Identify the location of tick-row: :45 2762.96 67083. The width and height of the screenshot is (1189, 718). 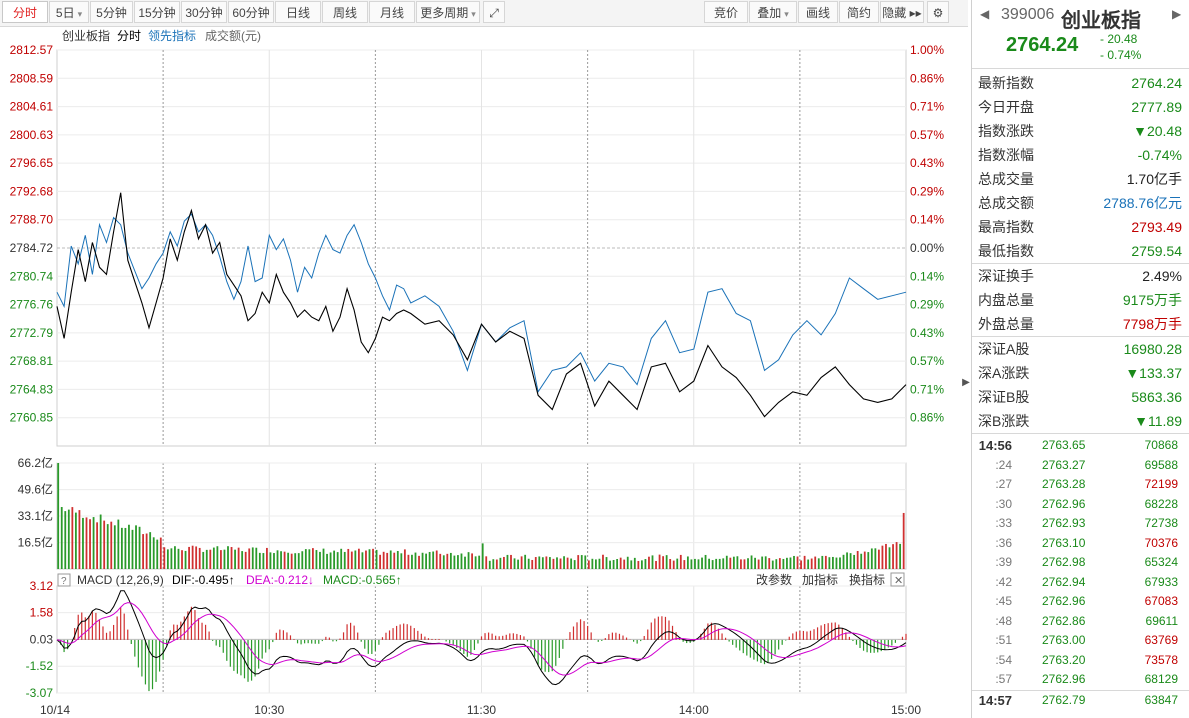
(1080, 602).